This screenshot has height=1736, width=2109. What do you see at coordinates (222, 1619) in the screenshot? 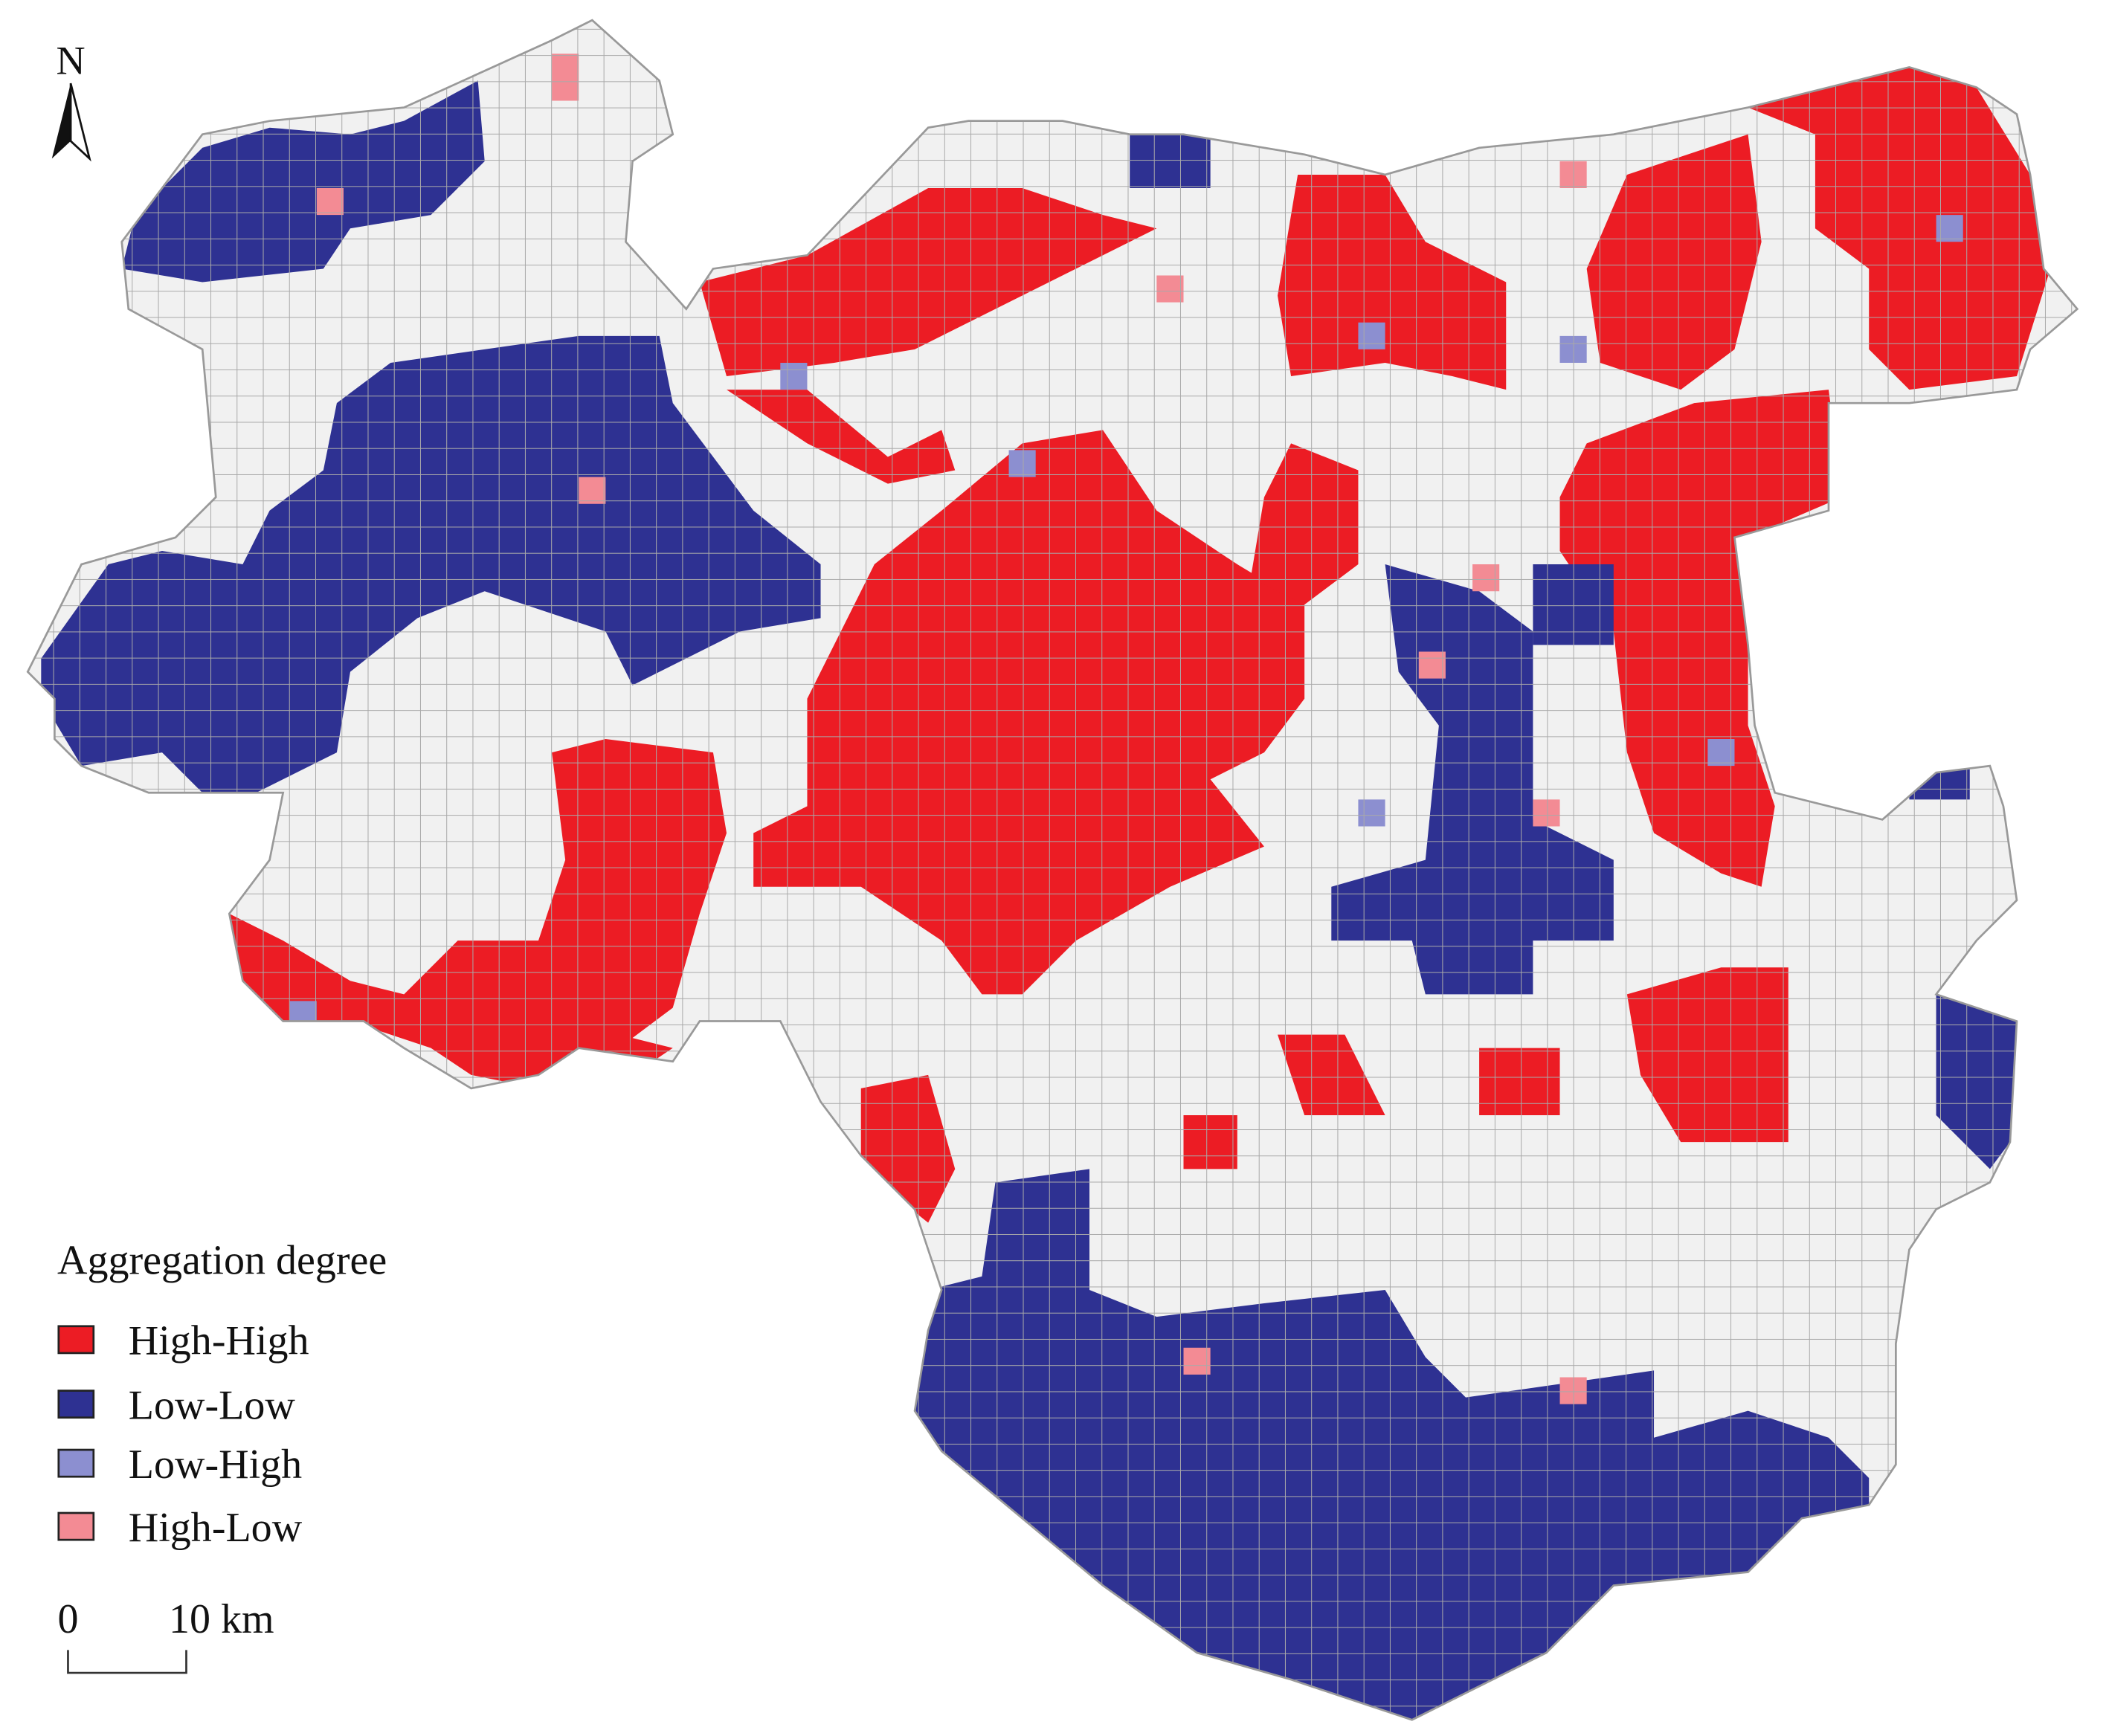
I see `scale-end: 10 km` at bounding box center [222, 1619].